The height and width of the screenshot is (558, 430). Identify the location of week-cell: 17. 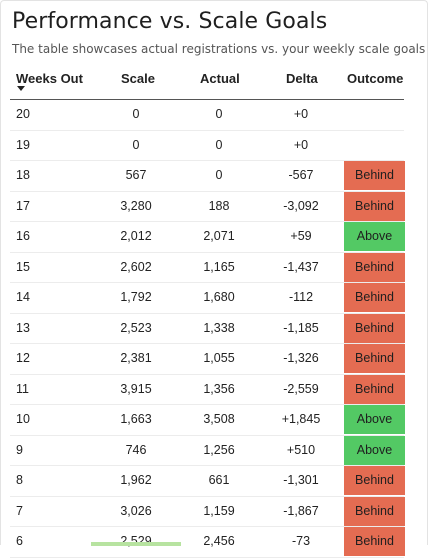
(23, 205).